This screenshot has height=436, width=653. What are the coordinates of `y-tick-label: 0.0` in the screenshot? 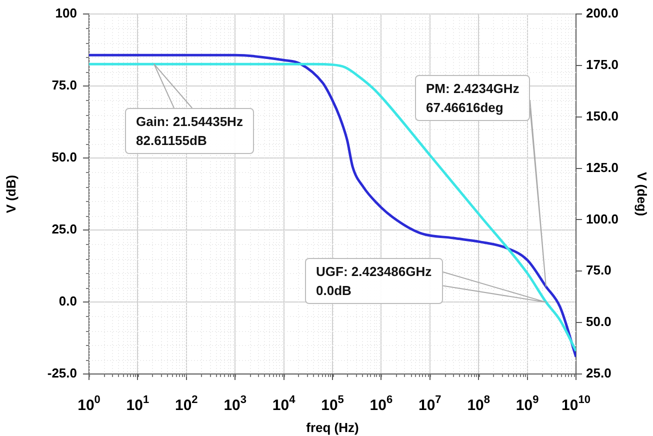 It's located at (67, 301).